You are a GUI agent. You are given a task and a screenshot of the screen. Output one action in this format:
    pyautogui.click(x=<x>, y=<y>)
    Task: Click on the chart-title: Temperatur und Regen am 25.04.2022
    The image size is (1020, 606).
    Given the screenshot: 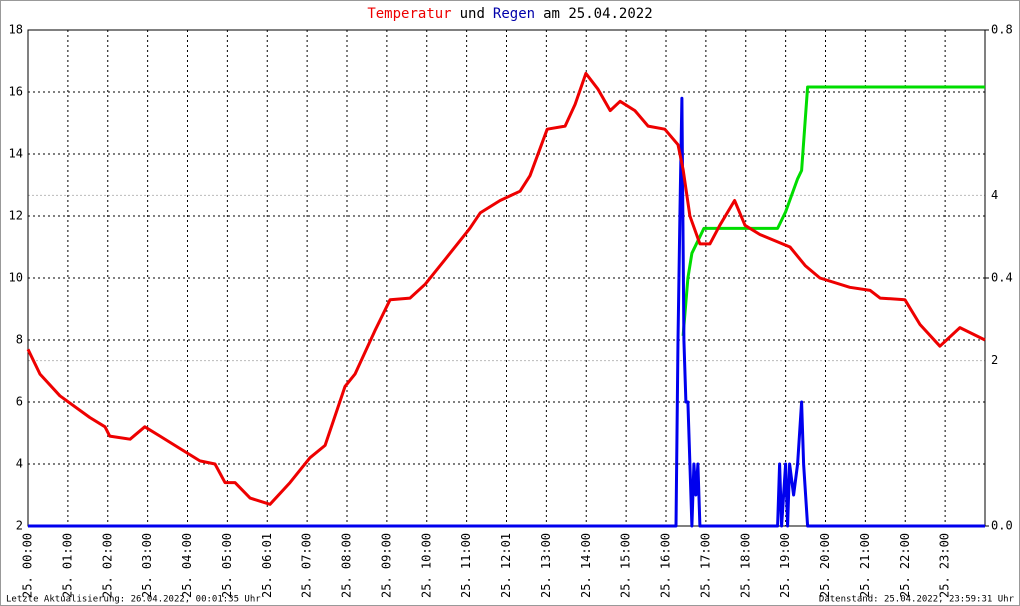 What is the action you would take?
    pyautogui.click(x=509, y=14)
    